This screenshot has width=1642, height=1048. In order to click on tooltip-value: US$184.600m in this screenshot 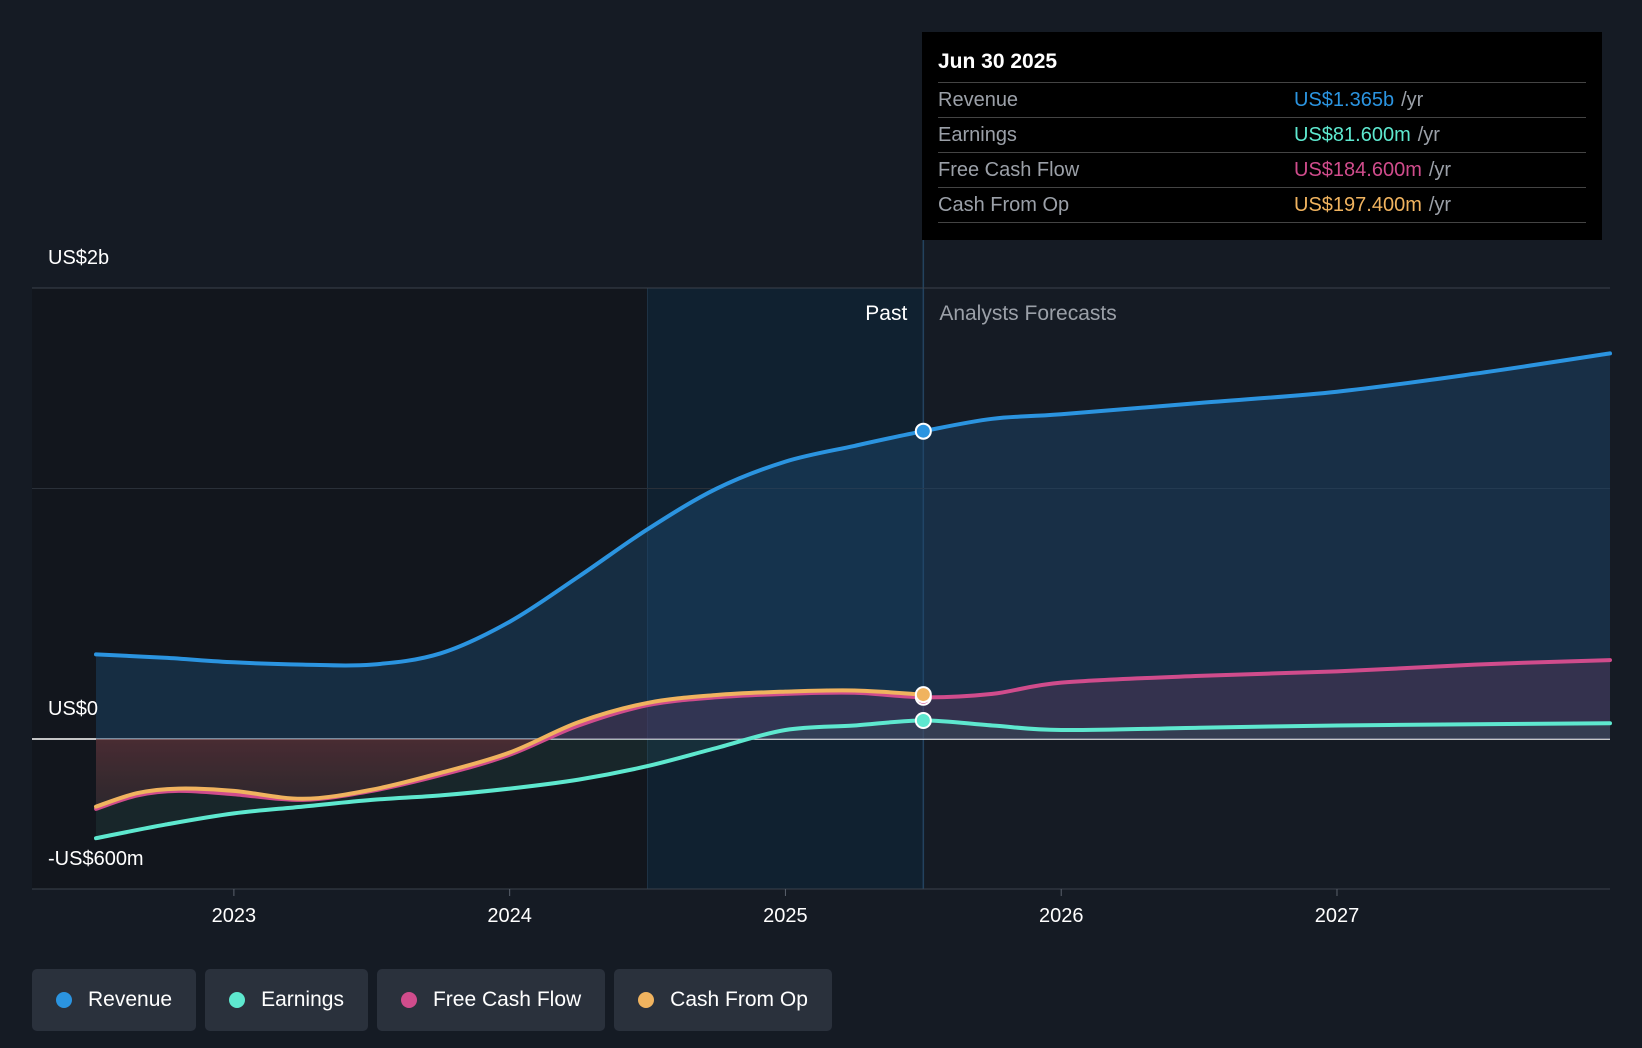, I will do `click(1358, 170)`.